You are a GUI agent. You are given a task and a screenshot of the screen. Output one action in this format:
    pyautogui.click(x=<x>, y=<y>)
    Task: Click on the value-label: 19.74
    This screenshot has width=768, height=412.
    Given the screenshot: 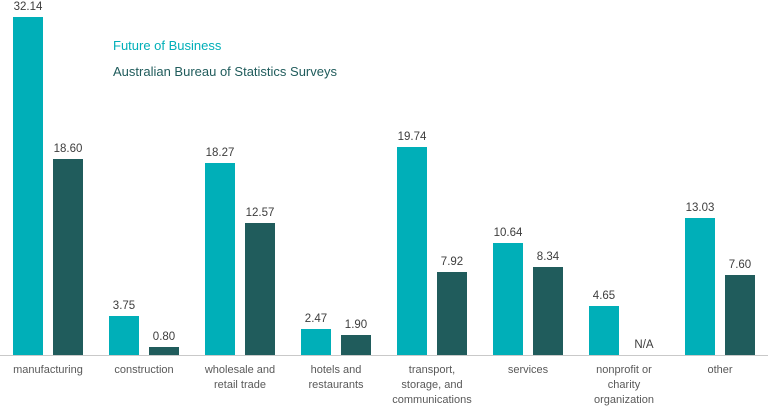 What is the action you would take?
    pyautogui.click(x=412, y=137)
    